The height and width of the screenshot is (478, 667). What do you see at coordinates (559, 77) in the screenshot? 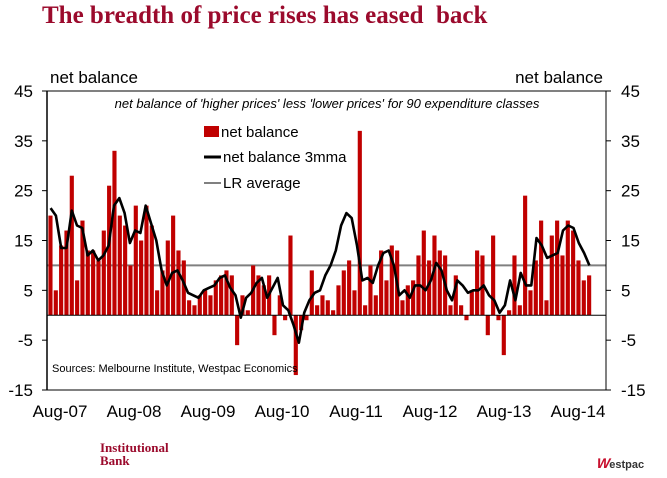
I see `y-axis-label-right: net balance` at bounding box center [559, 77].